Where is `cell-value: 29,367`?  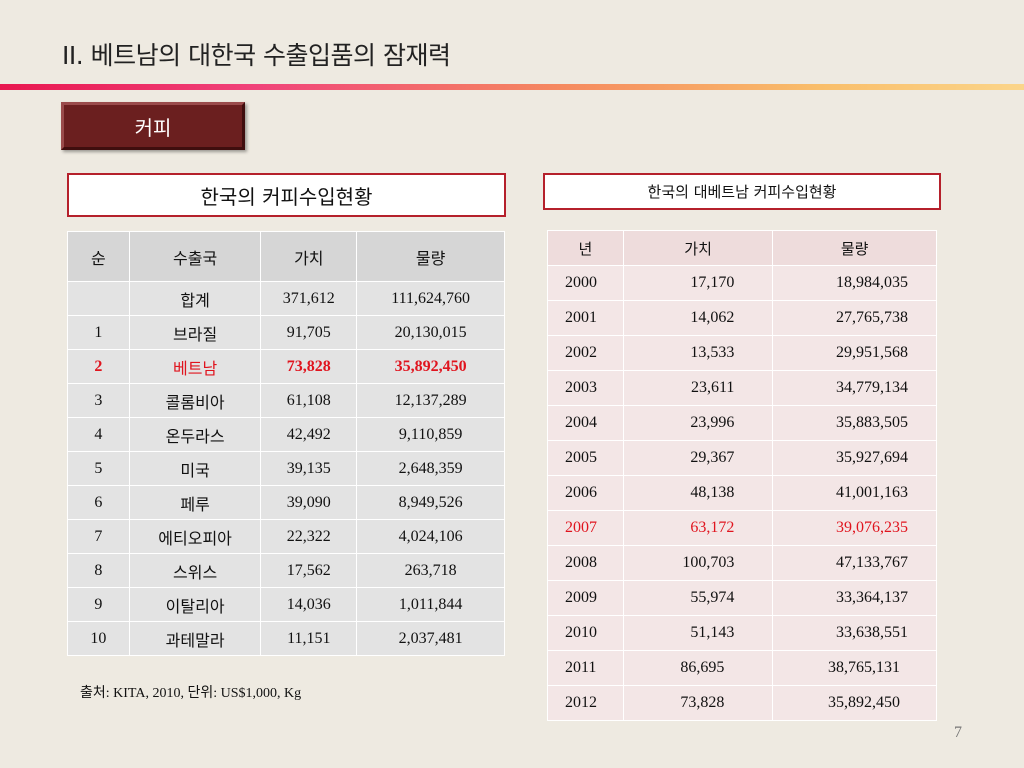
cell-value: 29,367 is located at coordinates (698, 458).